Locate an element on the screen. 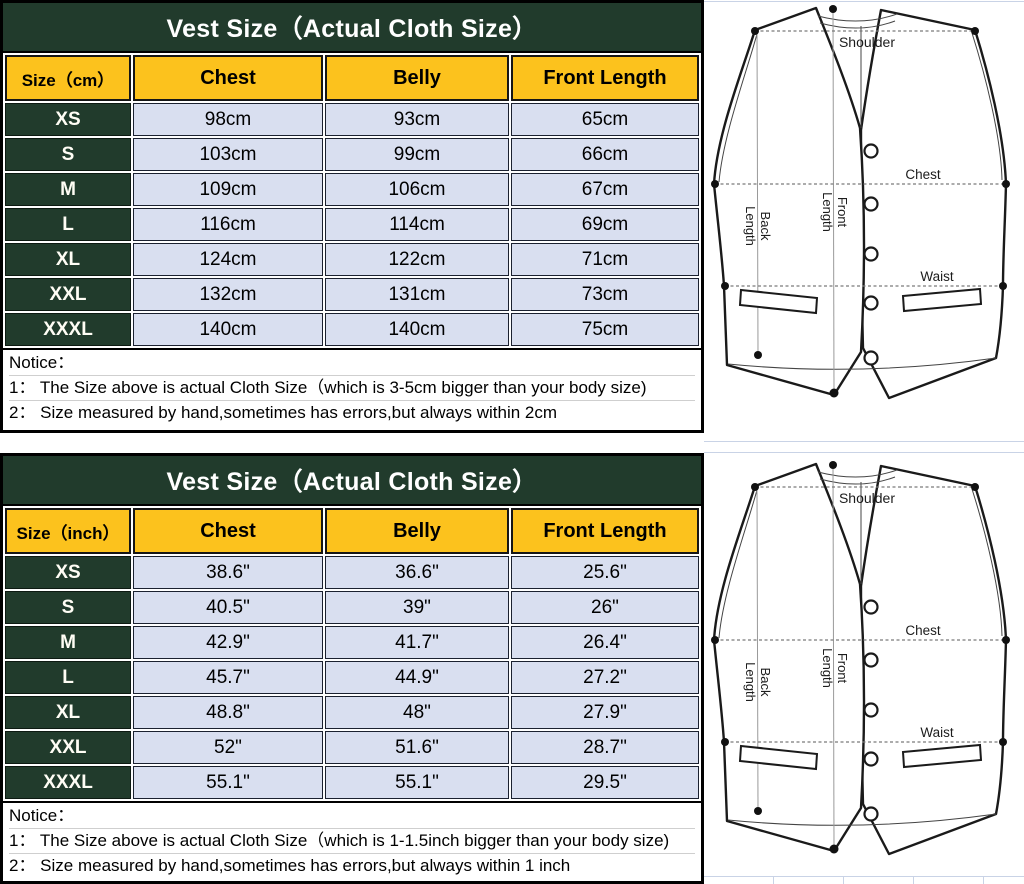 The width and height of the screenshot is (1024, 884). chest-value: 55.1" is located at coordinates (228, 782).